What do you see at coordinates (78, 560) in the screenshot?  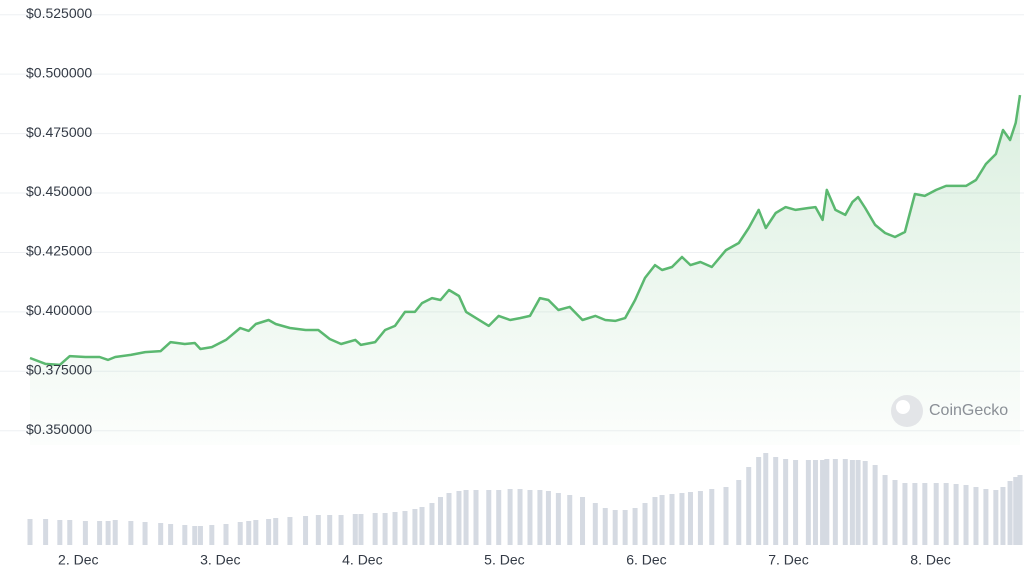 I see `x-tick-label: 2. Dec` at bounding box center [78, 560].